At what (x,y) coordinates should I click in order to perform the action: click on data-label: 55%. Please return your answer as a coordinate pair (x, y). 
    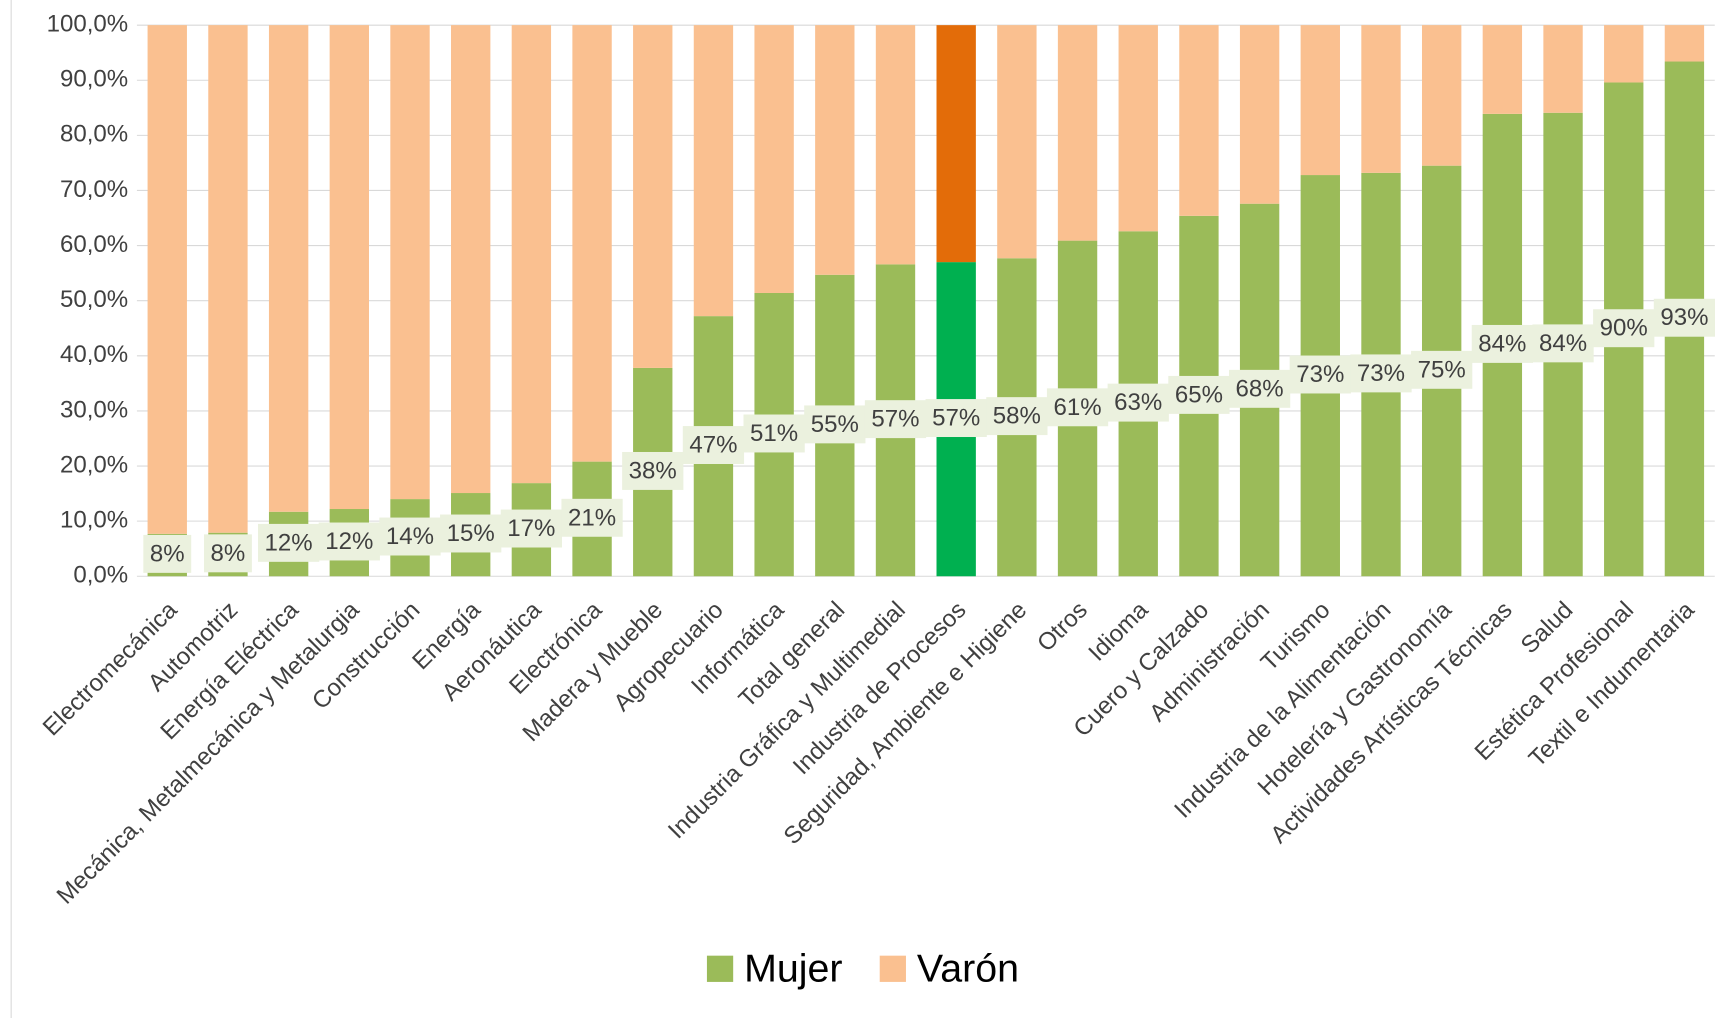
    Looking at the image, I should click on (835, 424).